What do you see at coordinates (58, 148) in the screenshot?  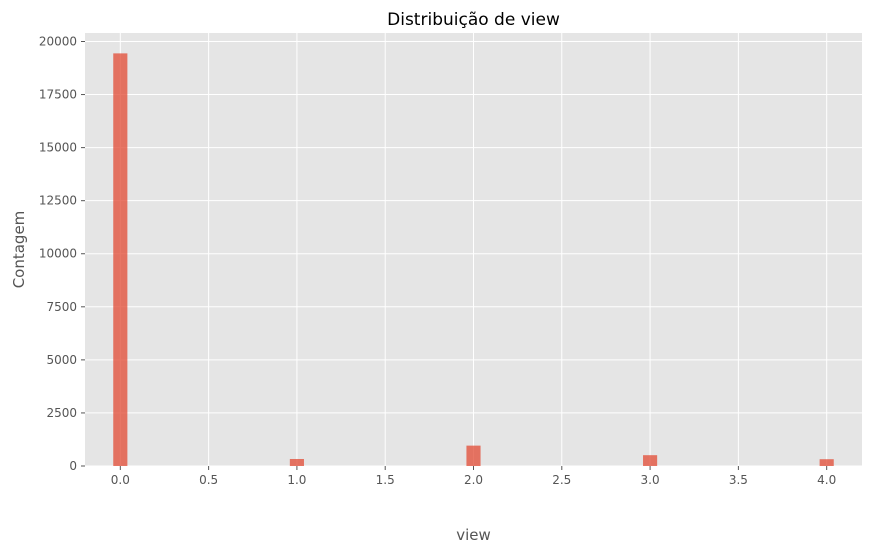 I see `y-tick-label: 15000` at bounding box center [58, 148].